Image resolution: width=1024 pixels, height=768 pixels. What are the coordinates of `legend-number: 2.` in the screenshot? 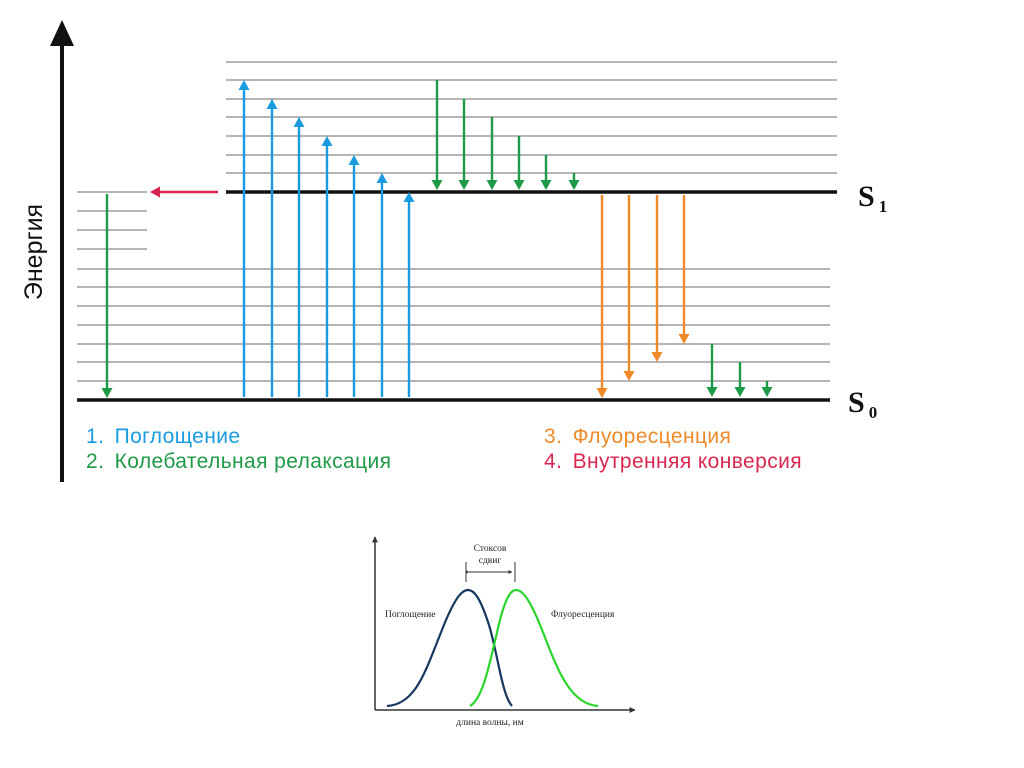 It's located at (95, 461).